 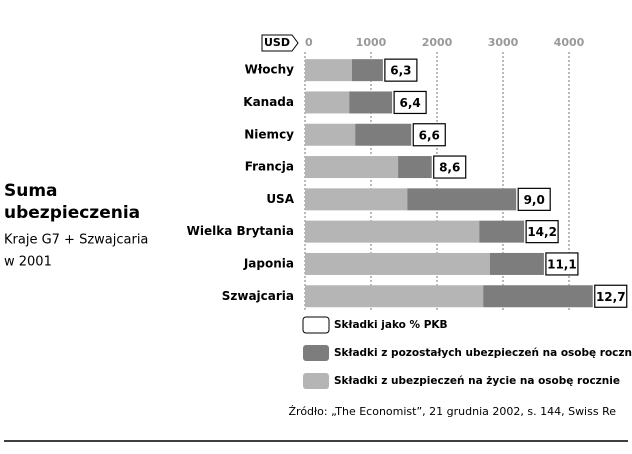 What do you see at coordinates (437, 42) in the screenshot?
I see `x-tick-label: 2000` at bounding box center [437, 42].